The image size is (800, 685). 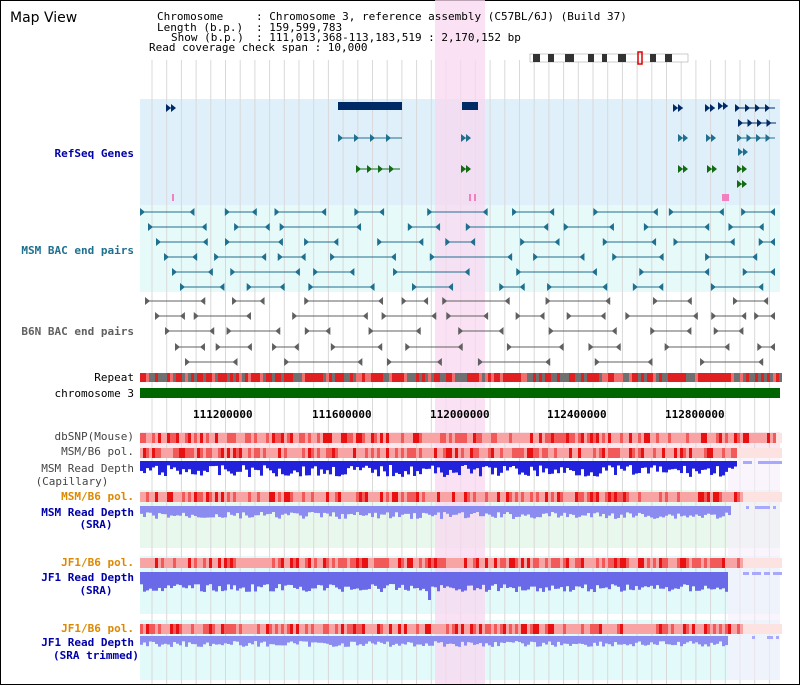 I want to click on ideogram-band, so click(x=653, y=58).